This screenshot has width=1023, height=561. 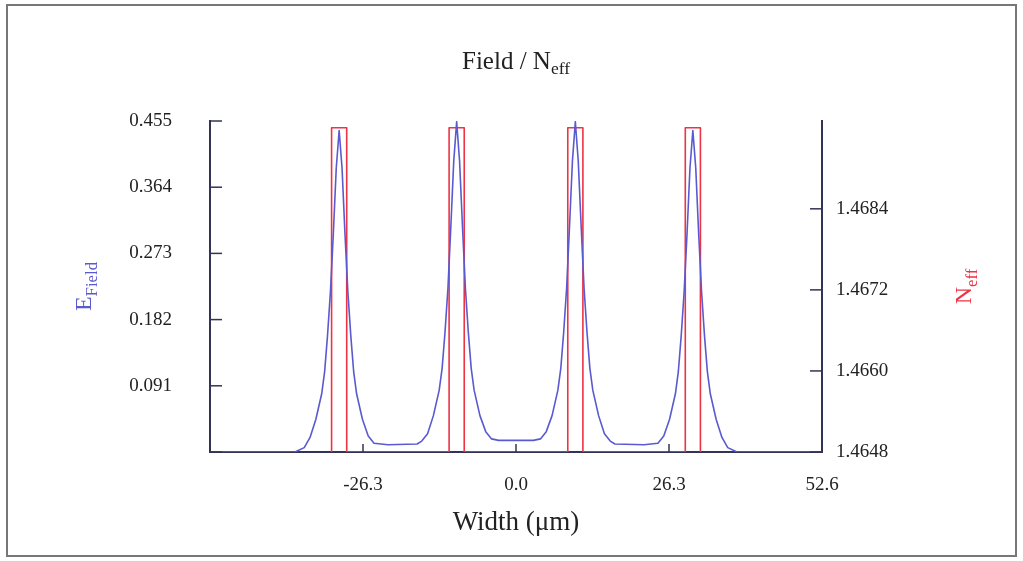 What do you see at coordinates (363, 484) in the screenshot?
I see `x-tick-label: -26.3` at bounding box center [363, 484].